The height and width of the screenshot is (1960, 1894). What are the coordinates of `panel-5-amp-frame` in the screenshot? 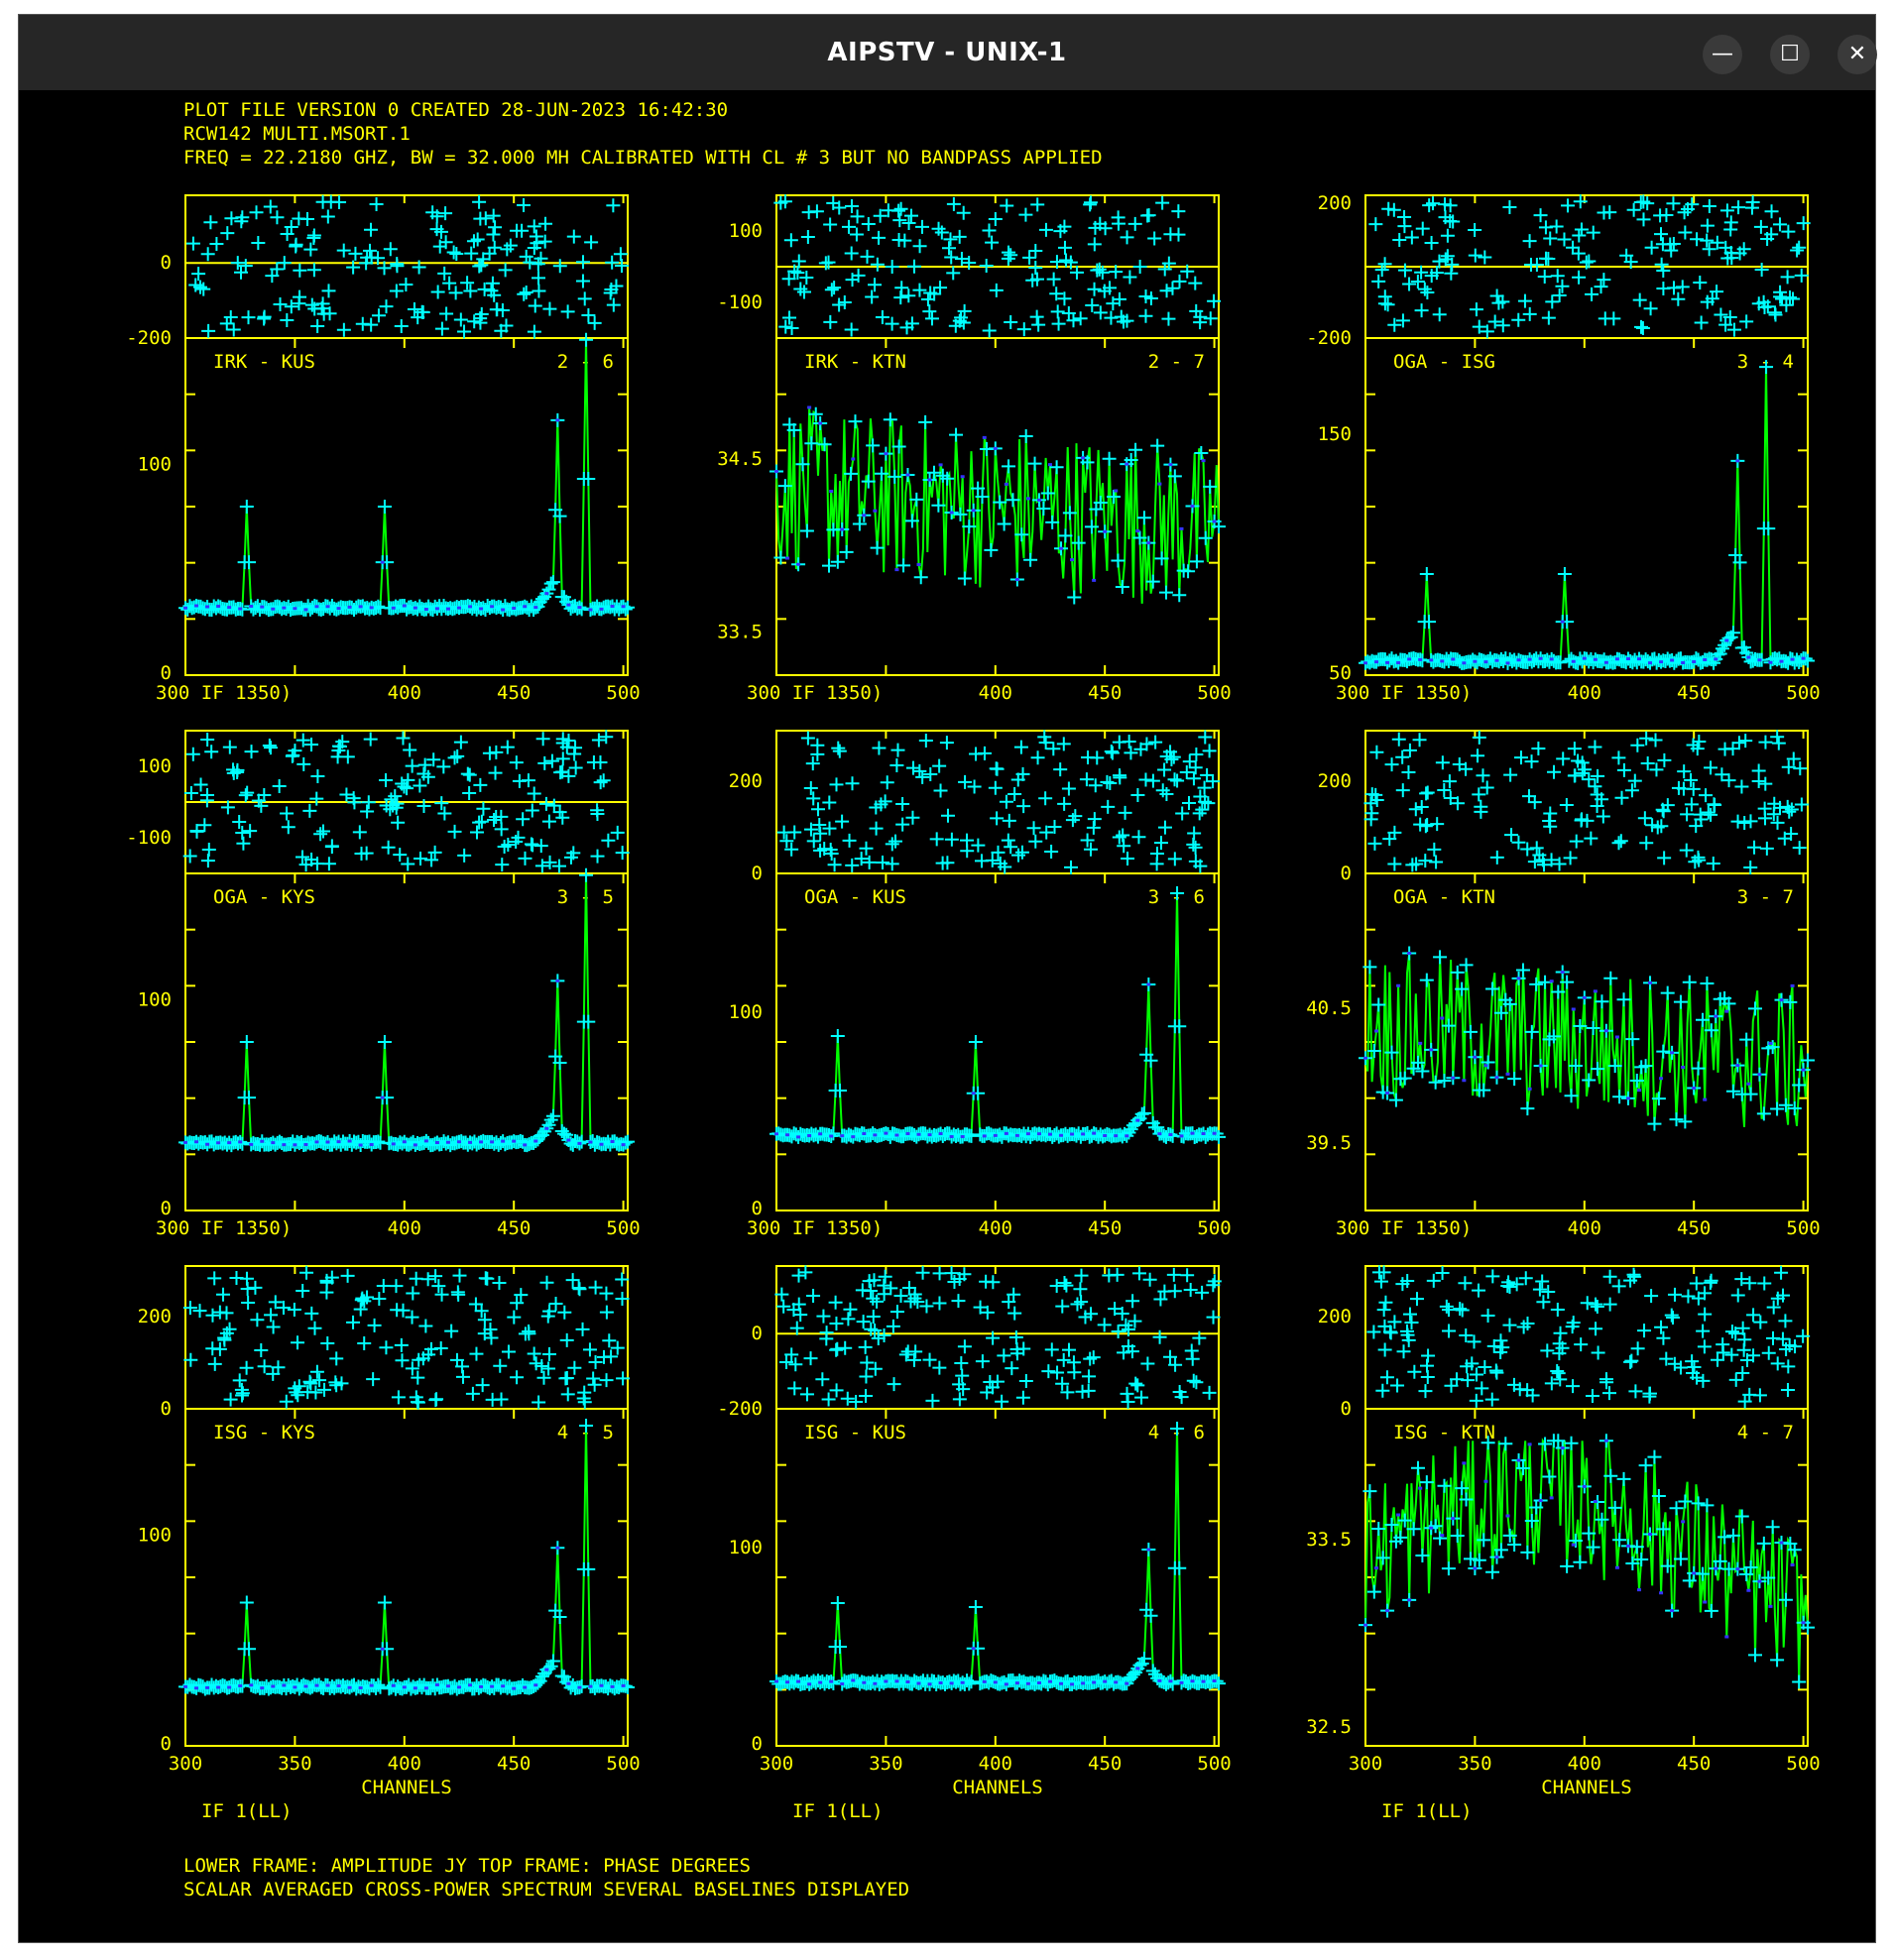 It's located at (997, 1041).